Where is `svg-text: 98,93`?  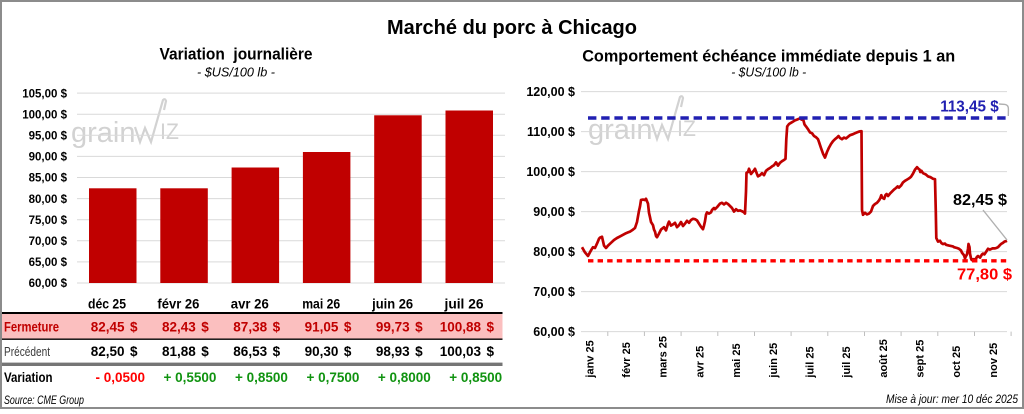 svg-text: 98,93 is located at coordinates (393, 351).